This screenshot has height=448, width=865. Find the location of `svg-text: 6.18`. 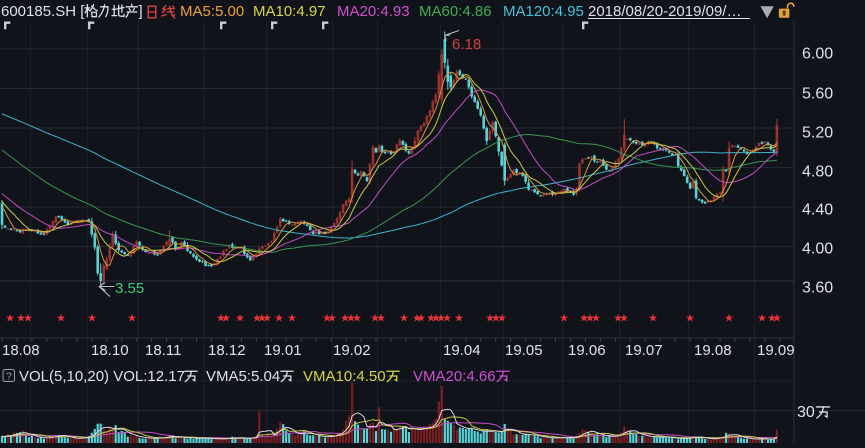

svg-text: 6.18 is located at coordinates (466, 44).